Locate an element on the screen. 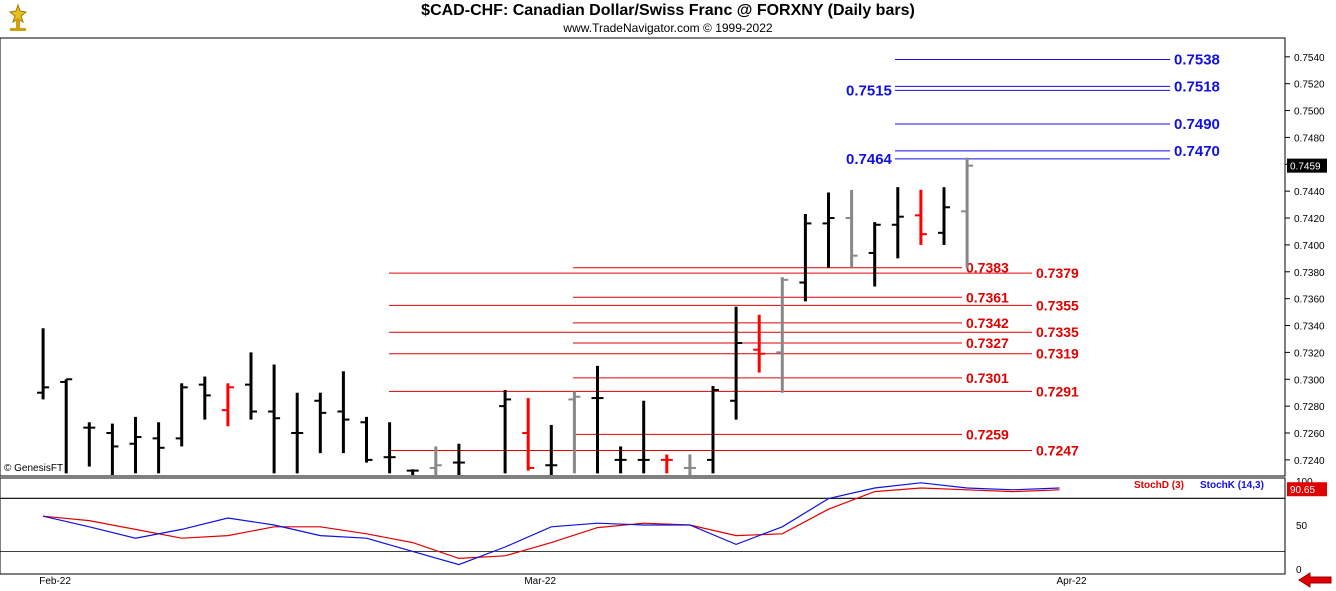 The width and height of the screenshot is (1336, 591). price-tick-label: 0.7440 is located at coordinates (1309, 192).